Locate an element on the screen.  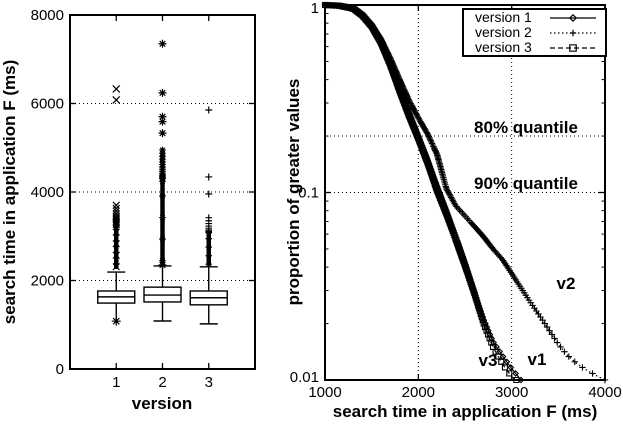
left-ytick-label: 2000 is located at coordinates (47, 280).